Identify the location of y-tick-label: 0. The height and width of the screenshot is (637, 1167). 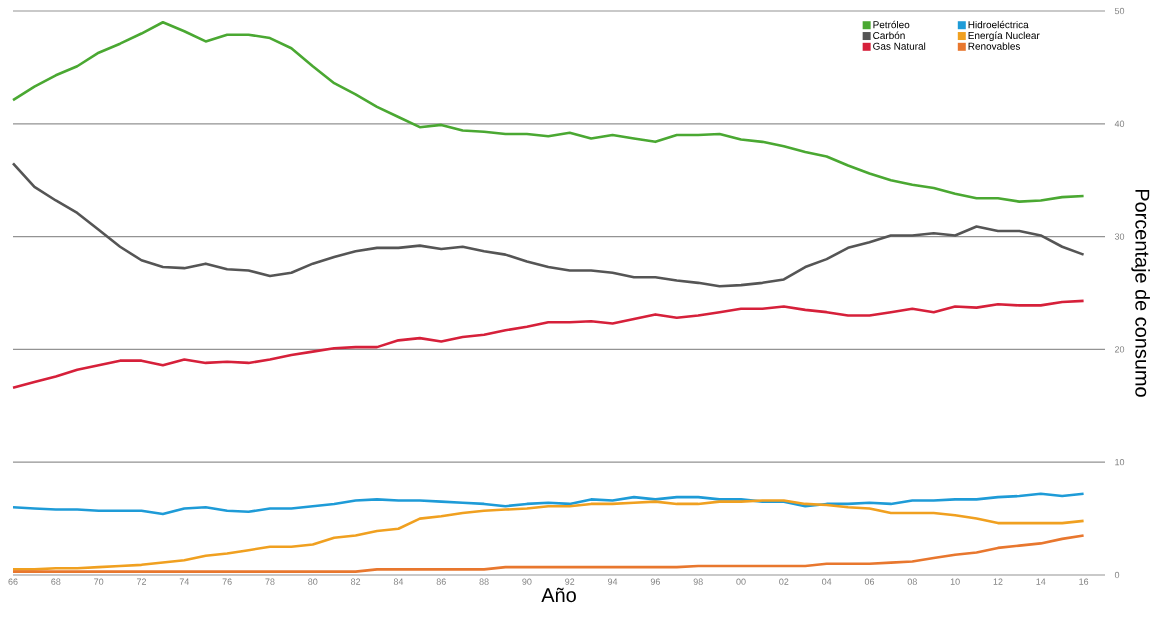
(1117, 575).